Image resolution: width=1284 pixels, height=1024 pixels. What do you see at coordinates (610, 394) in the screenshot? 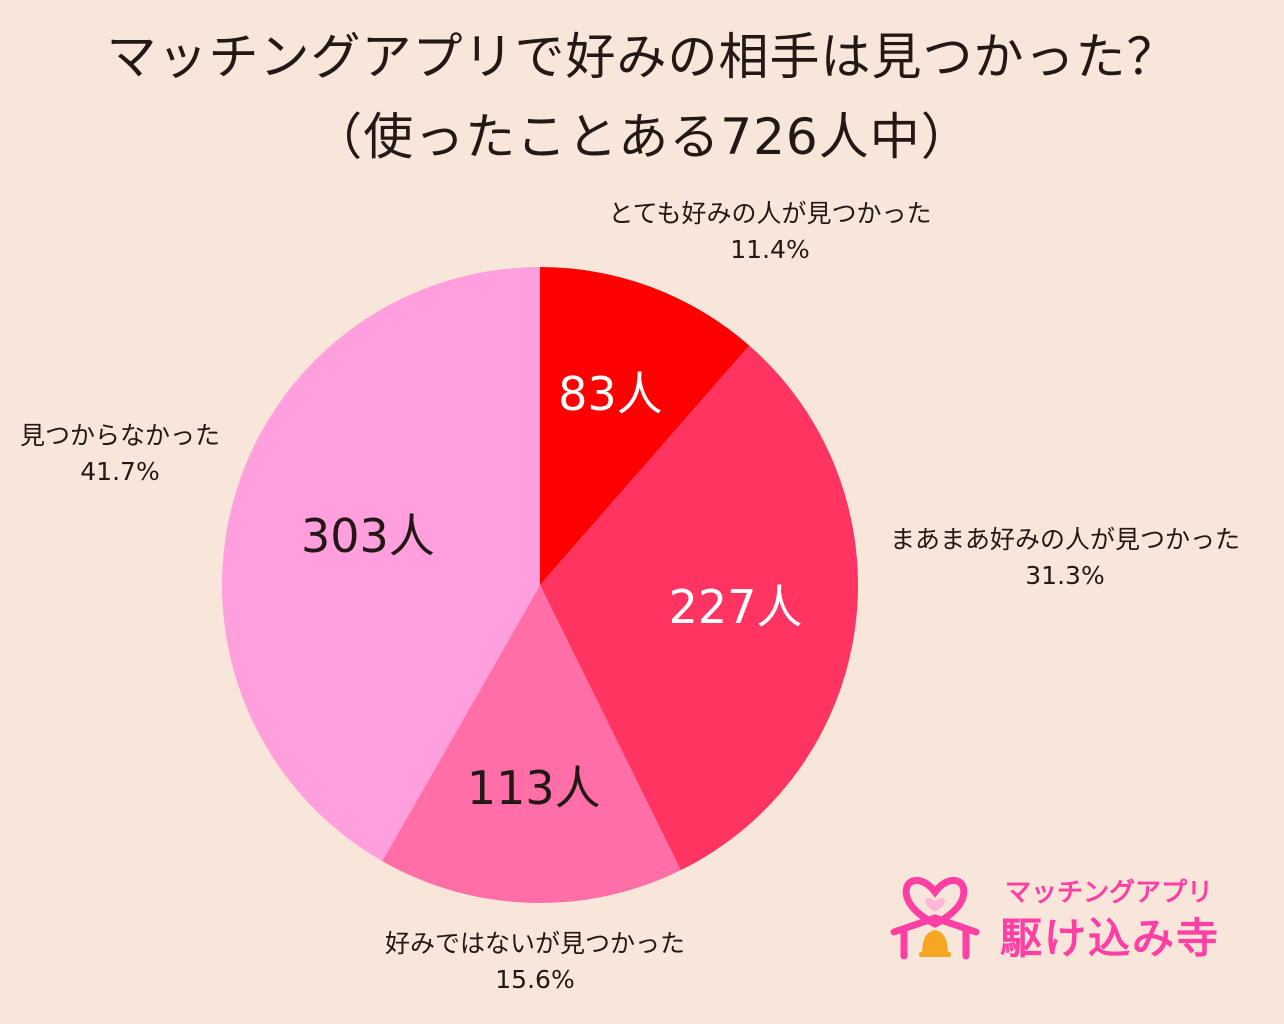
I see `pie-count-label-very-satisfied: 83人` at bounding box center [610, 394].